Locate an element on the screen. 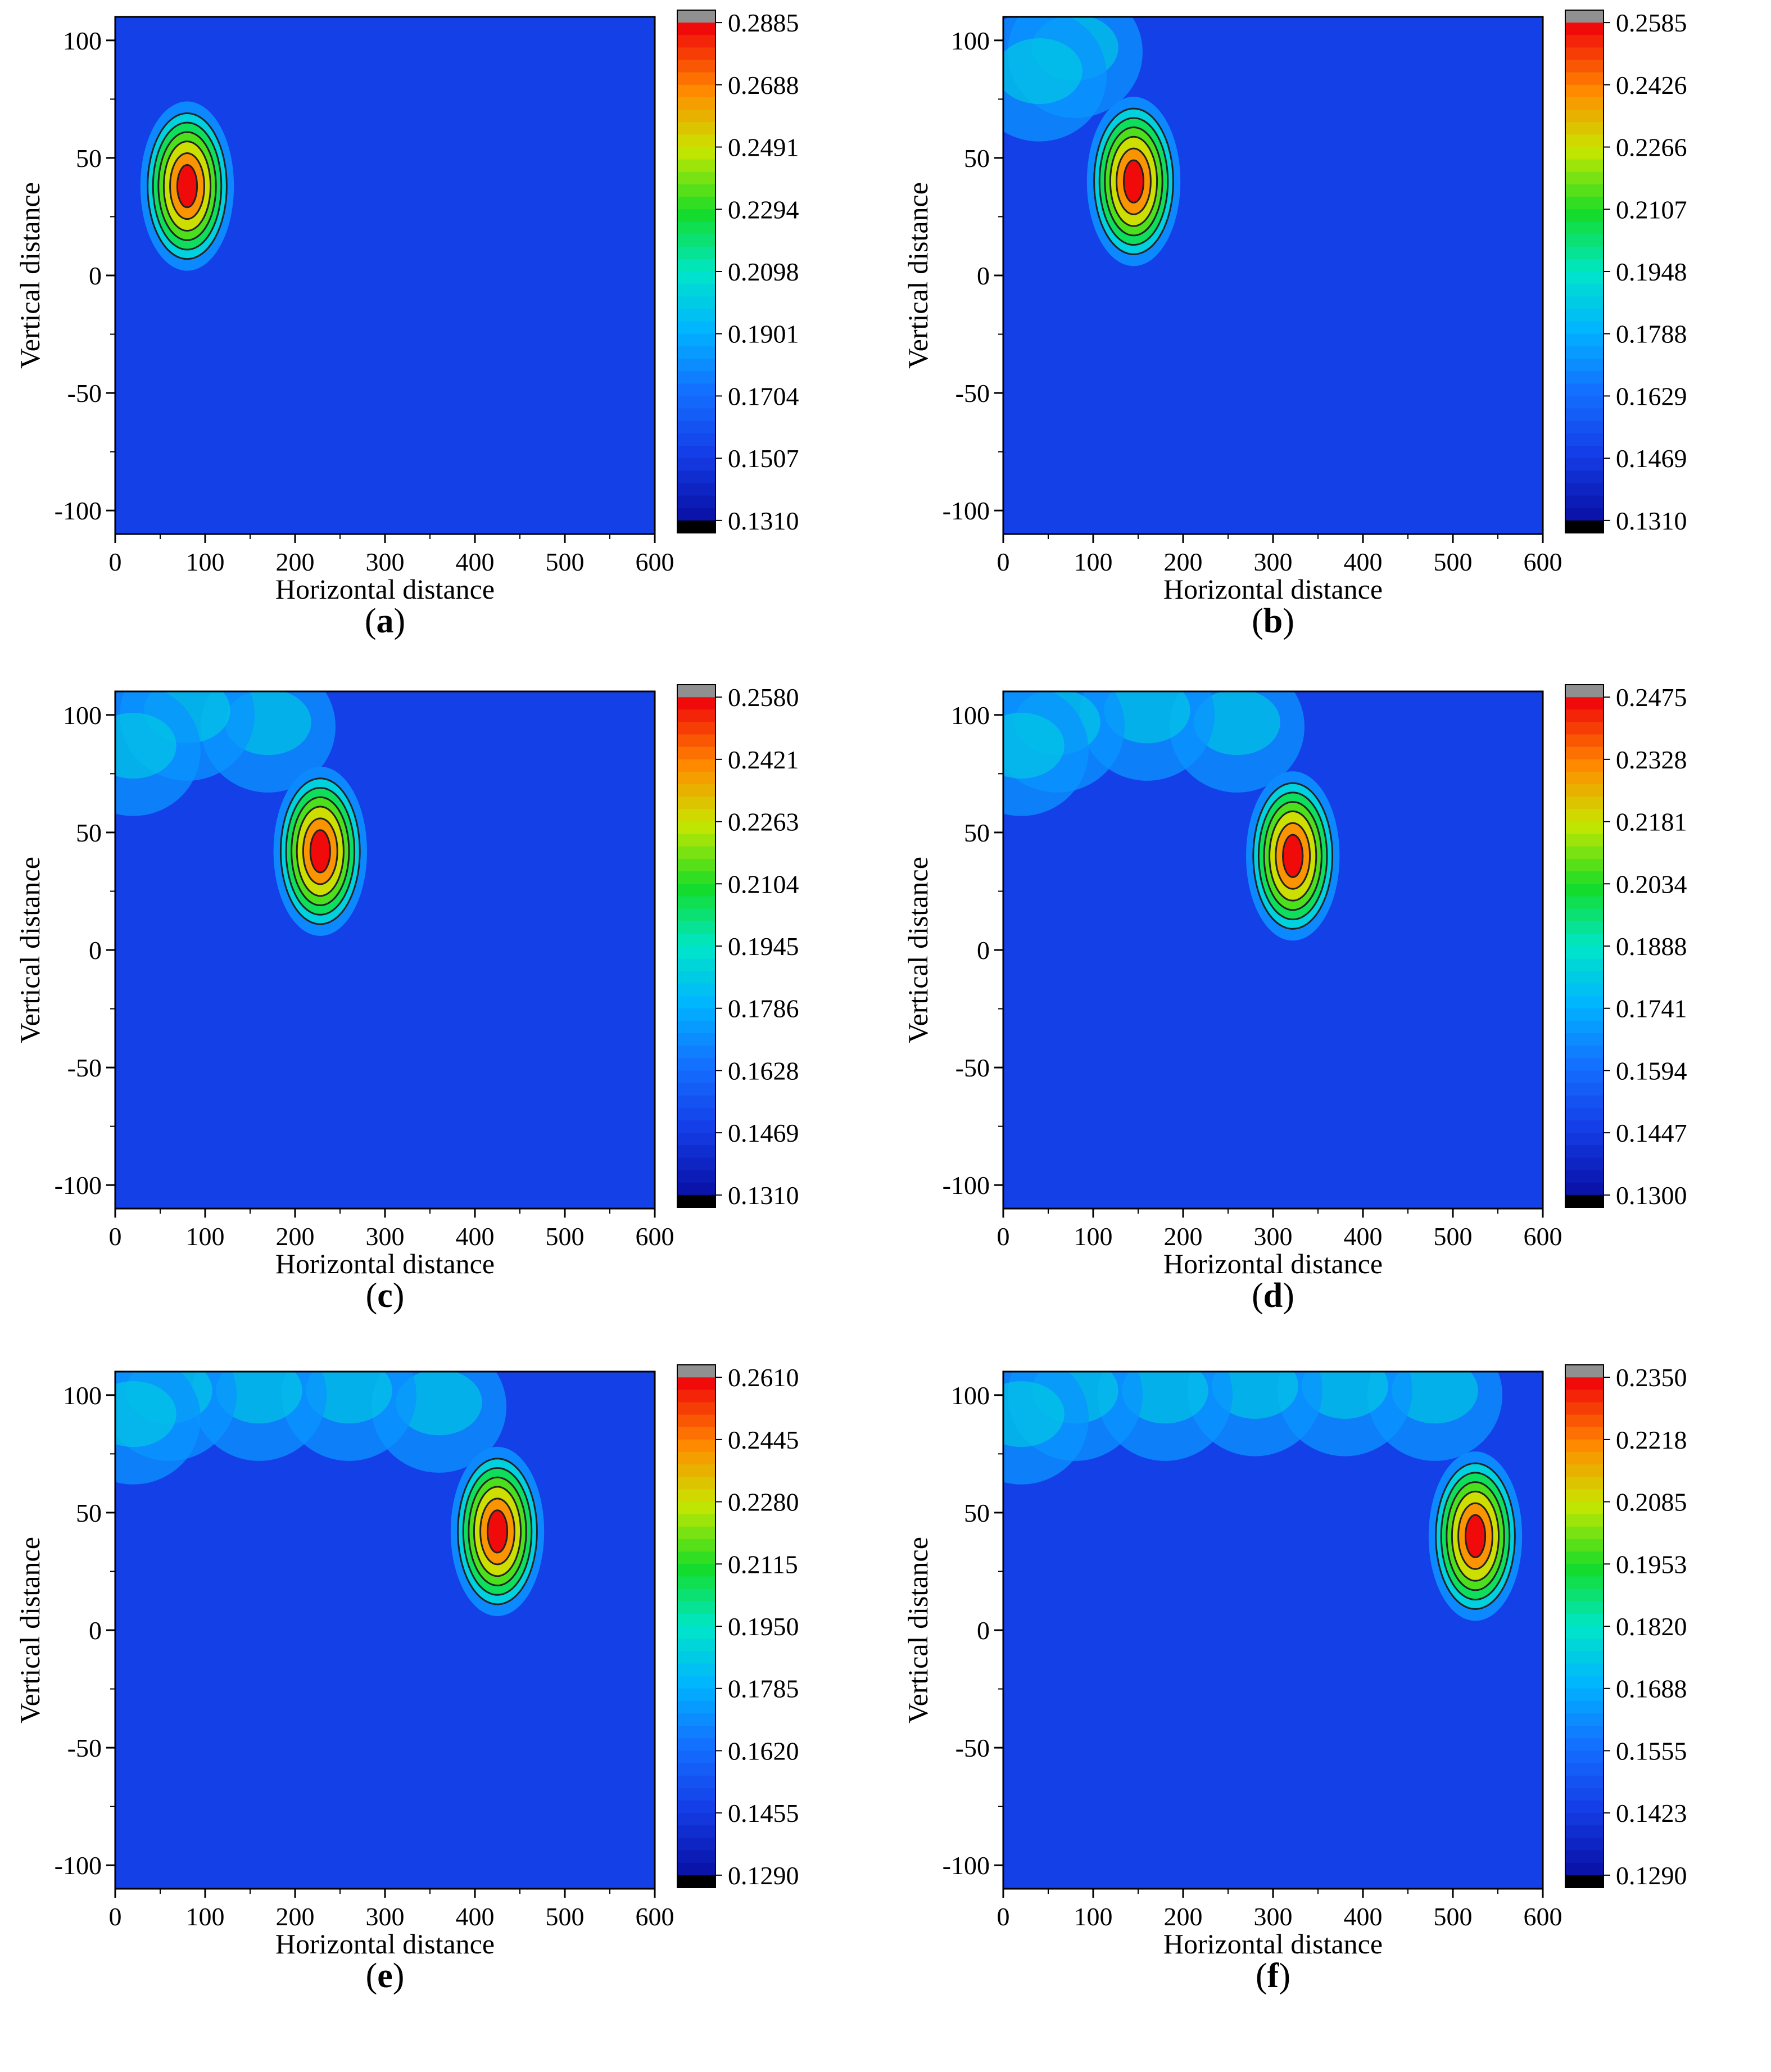 This screenshot has height=2072, width=1771. x-tick-label: 600 is located at coordinates (655, 1916).